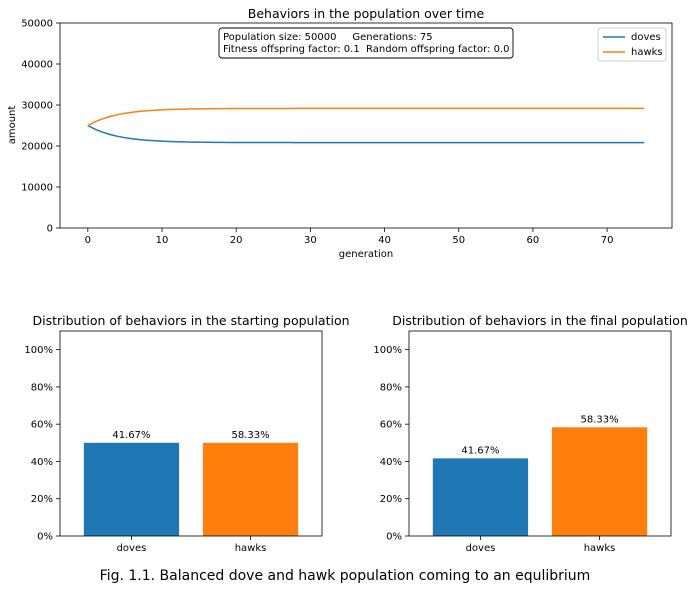  I want to click on line-chart-title: Behaviors in the population over time, so click(366, 13).